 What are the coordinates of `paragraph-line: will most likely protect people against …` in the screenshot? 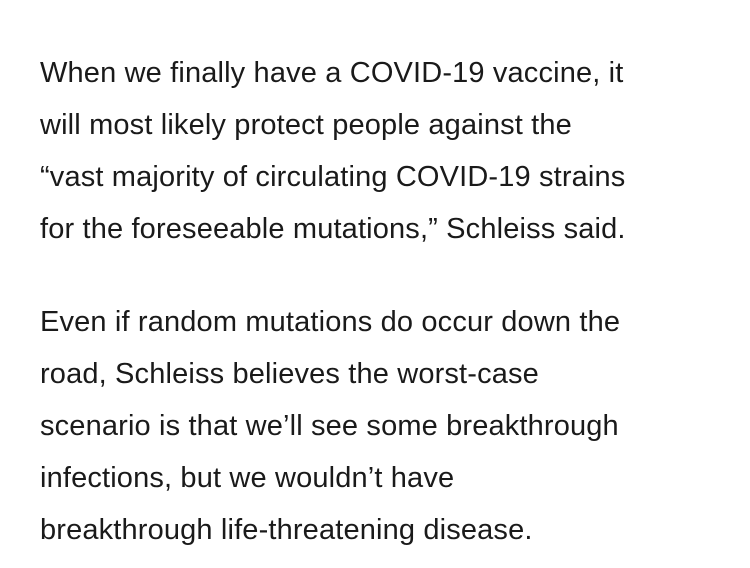 It's located at (306, 125).